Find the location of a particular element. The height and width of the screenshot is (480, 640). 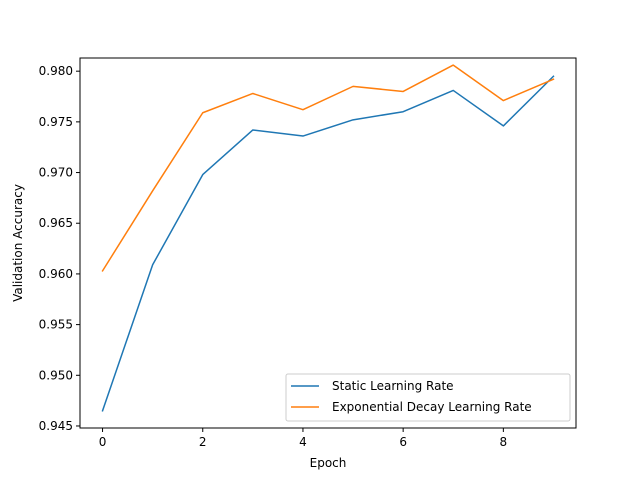

x-tick-label: 2 is located at coordinates (203, 442).